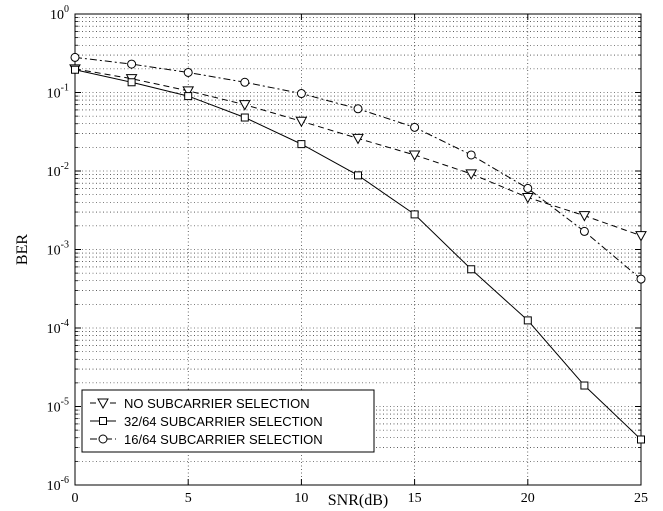 The image size is (663, 511). I want to click on x-tick-label: 5, so click(188, 498).